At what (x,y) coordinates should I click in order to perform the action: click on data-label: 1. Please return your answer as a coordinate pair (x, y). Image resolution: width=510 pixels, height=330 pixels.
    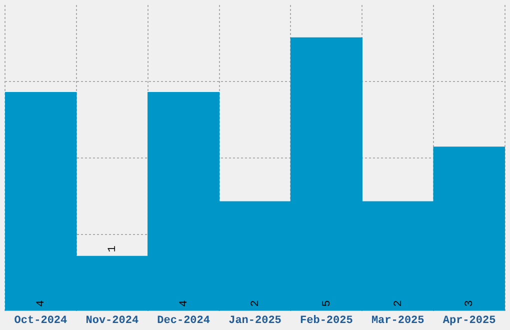
    Looking at the image, I should click on (113, 248).